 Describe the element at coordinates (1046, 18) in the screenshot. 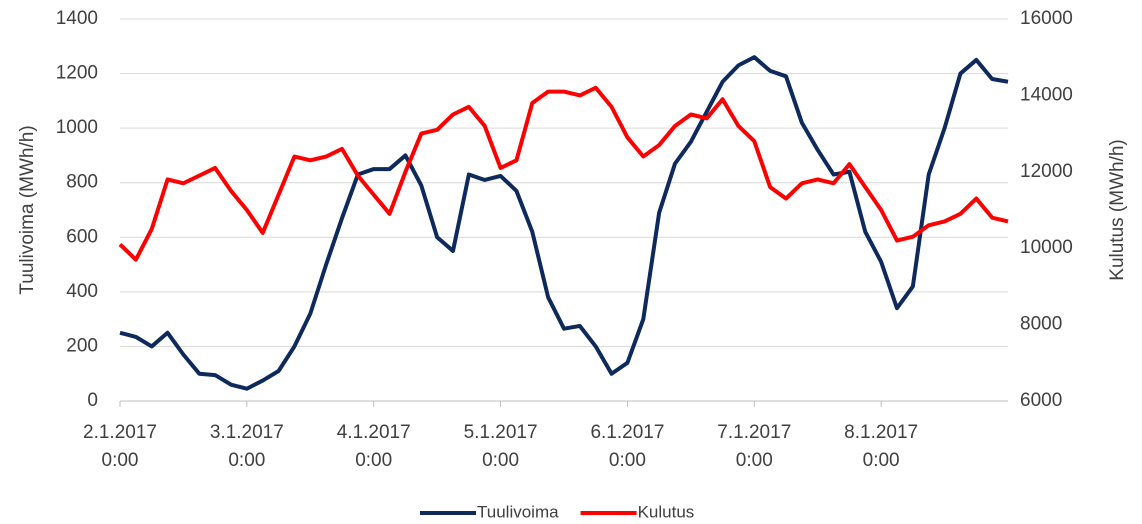

I see `y2-tick-label: 16000` at that location.